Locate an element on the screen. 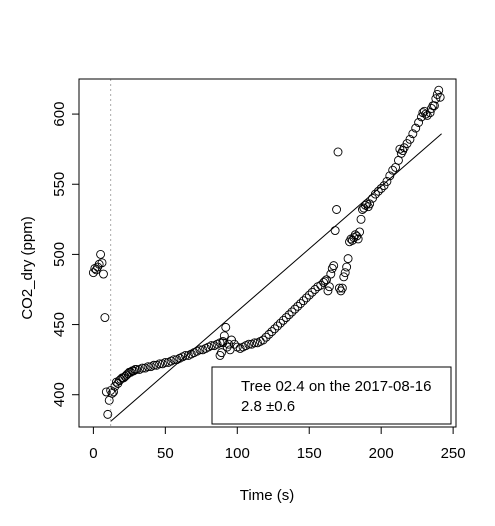 This screenshot has height=526, width=495. x-axis: 0 50 100 150 200 250 is located at coordinates (277, 444).